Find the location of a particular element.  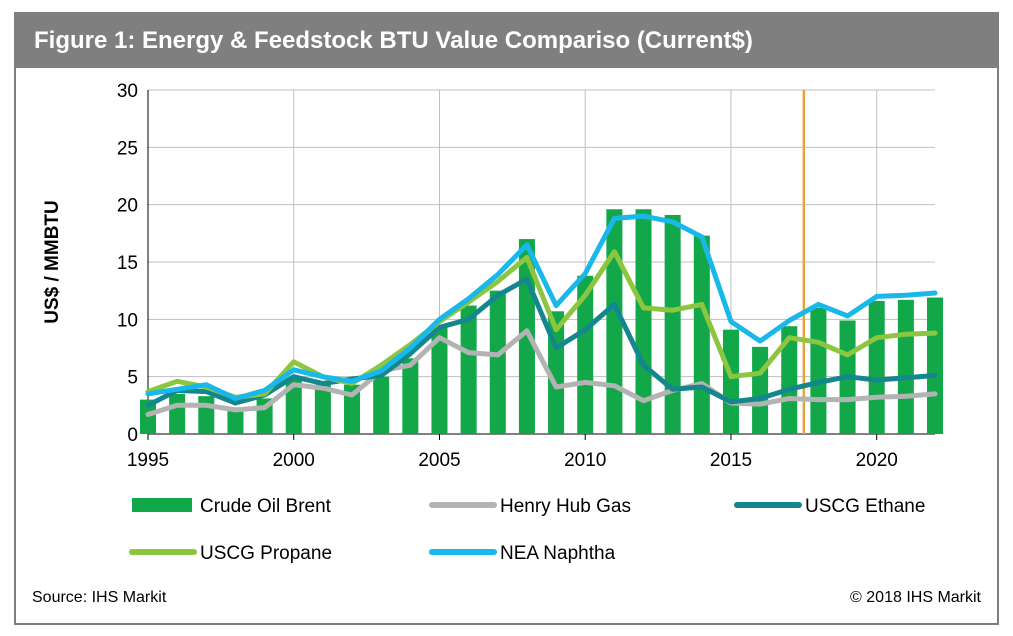

x-tick-label: 2020 is located at coordinates (877, 460).